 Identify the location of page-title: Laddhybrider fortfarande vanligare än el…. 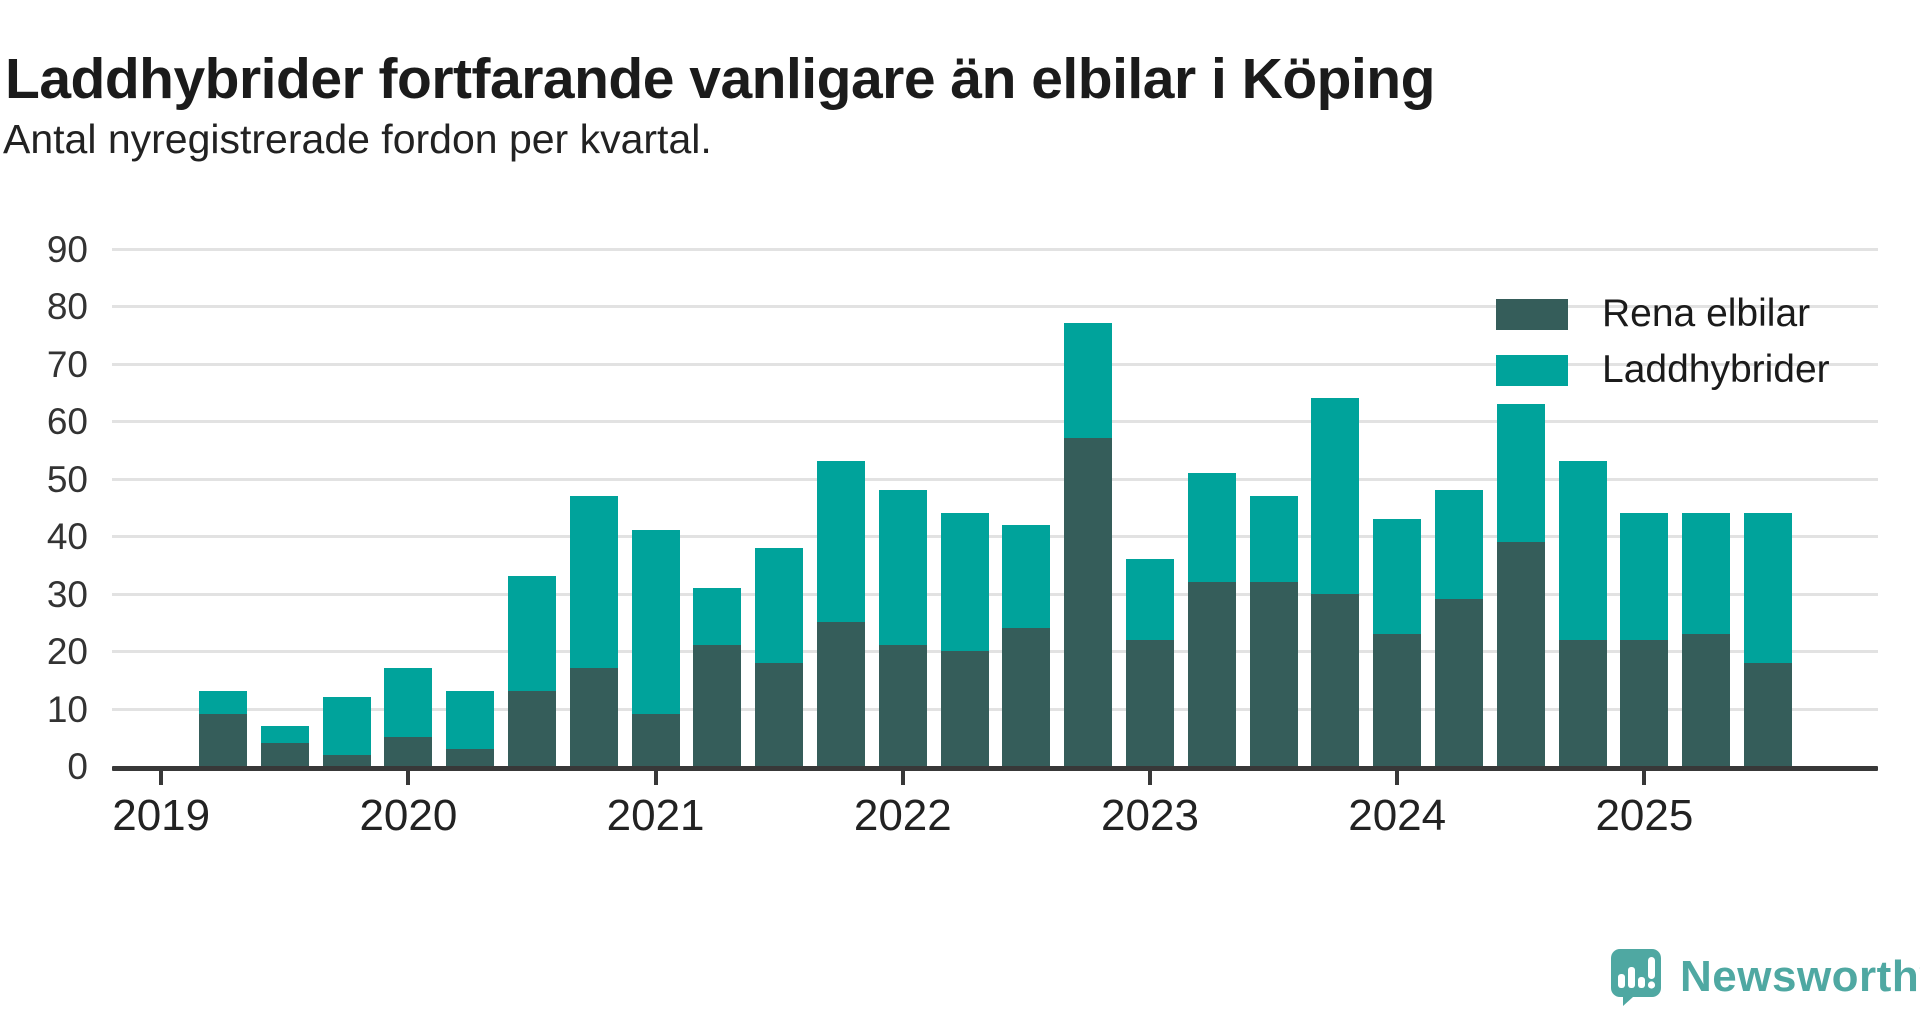
(720, 79).